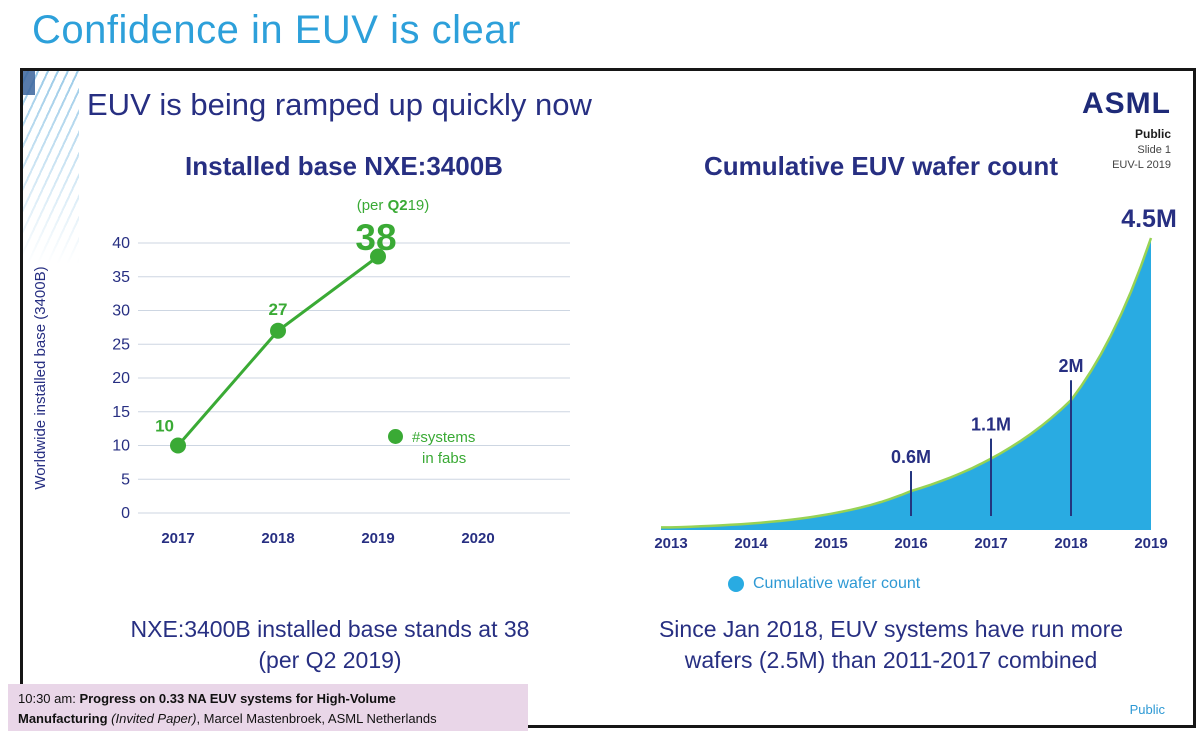 The height and width of the screenshot is (731, 1200). Describe the element at coordinates (339, 104) in the screenshot. I see `slide-title: EUV is being ramped up quickly now` at that location.